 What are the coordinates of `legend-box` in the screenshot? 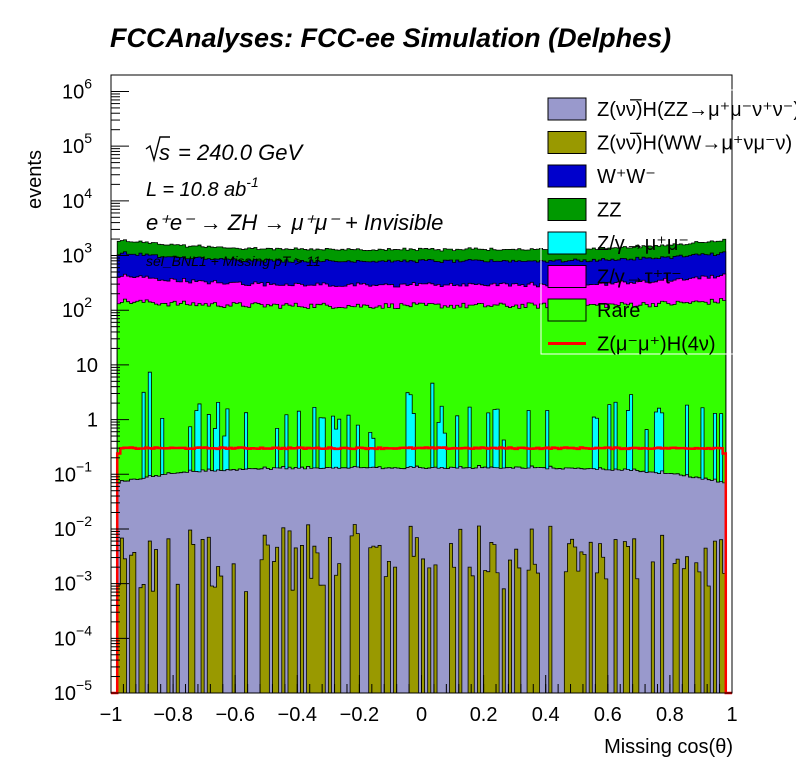 It's located at (668, 222).